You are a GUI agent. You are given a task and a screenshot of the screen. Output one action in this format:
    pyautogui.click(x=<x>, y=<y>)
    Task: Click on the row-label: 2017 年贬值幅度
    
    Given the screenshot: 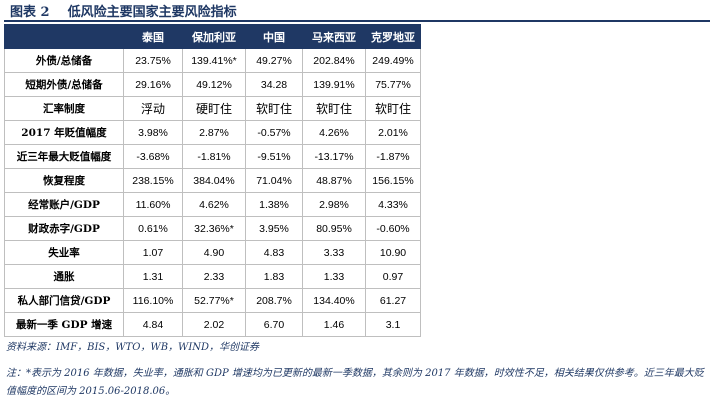 What is the action you would take?
    pyautogui.click(x=64, y=132)
    